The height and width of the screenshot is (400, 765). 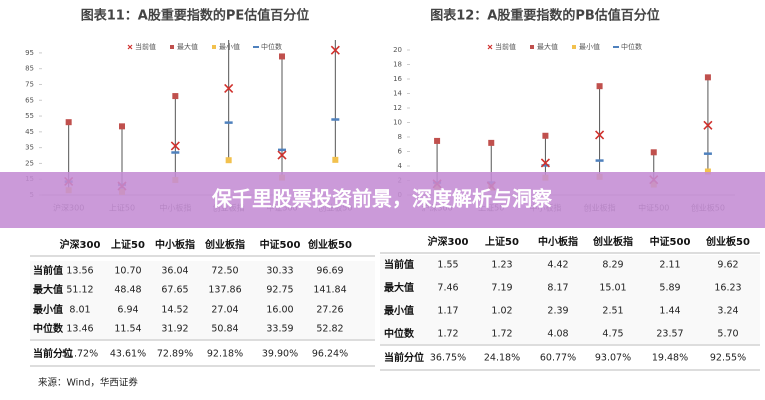 What do you see at coordinates (727, 265) in the screenshot?
I see `table-cell: 9.62` at bounding box center [727, 265].